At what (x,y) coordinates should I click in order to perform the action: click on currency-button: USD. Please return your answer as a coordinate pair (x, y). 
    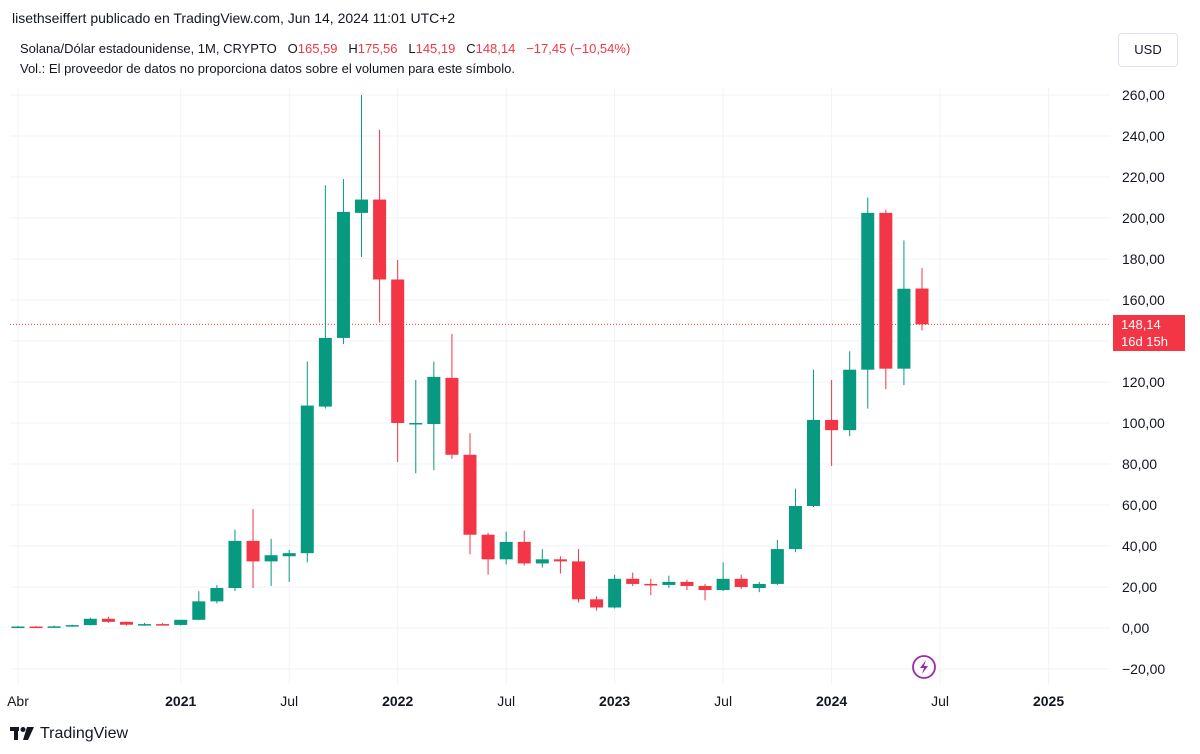
    Looking at the image, I should click on (1148, 50).